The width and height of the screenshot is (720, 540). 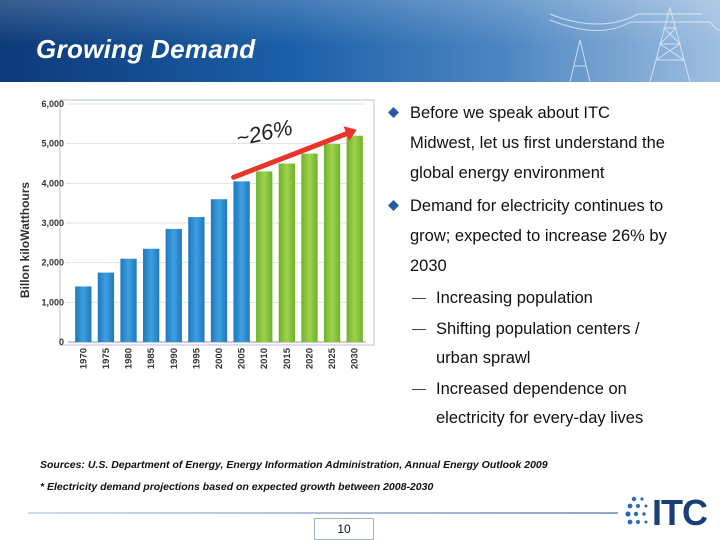 I want to click on sub-bullet-line: Shifting population centers /, so click(x=538, y=329).